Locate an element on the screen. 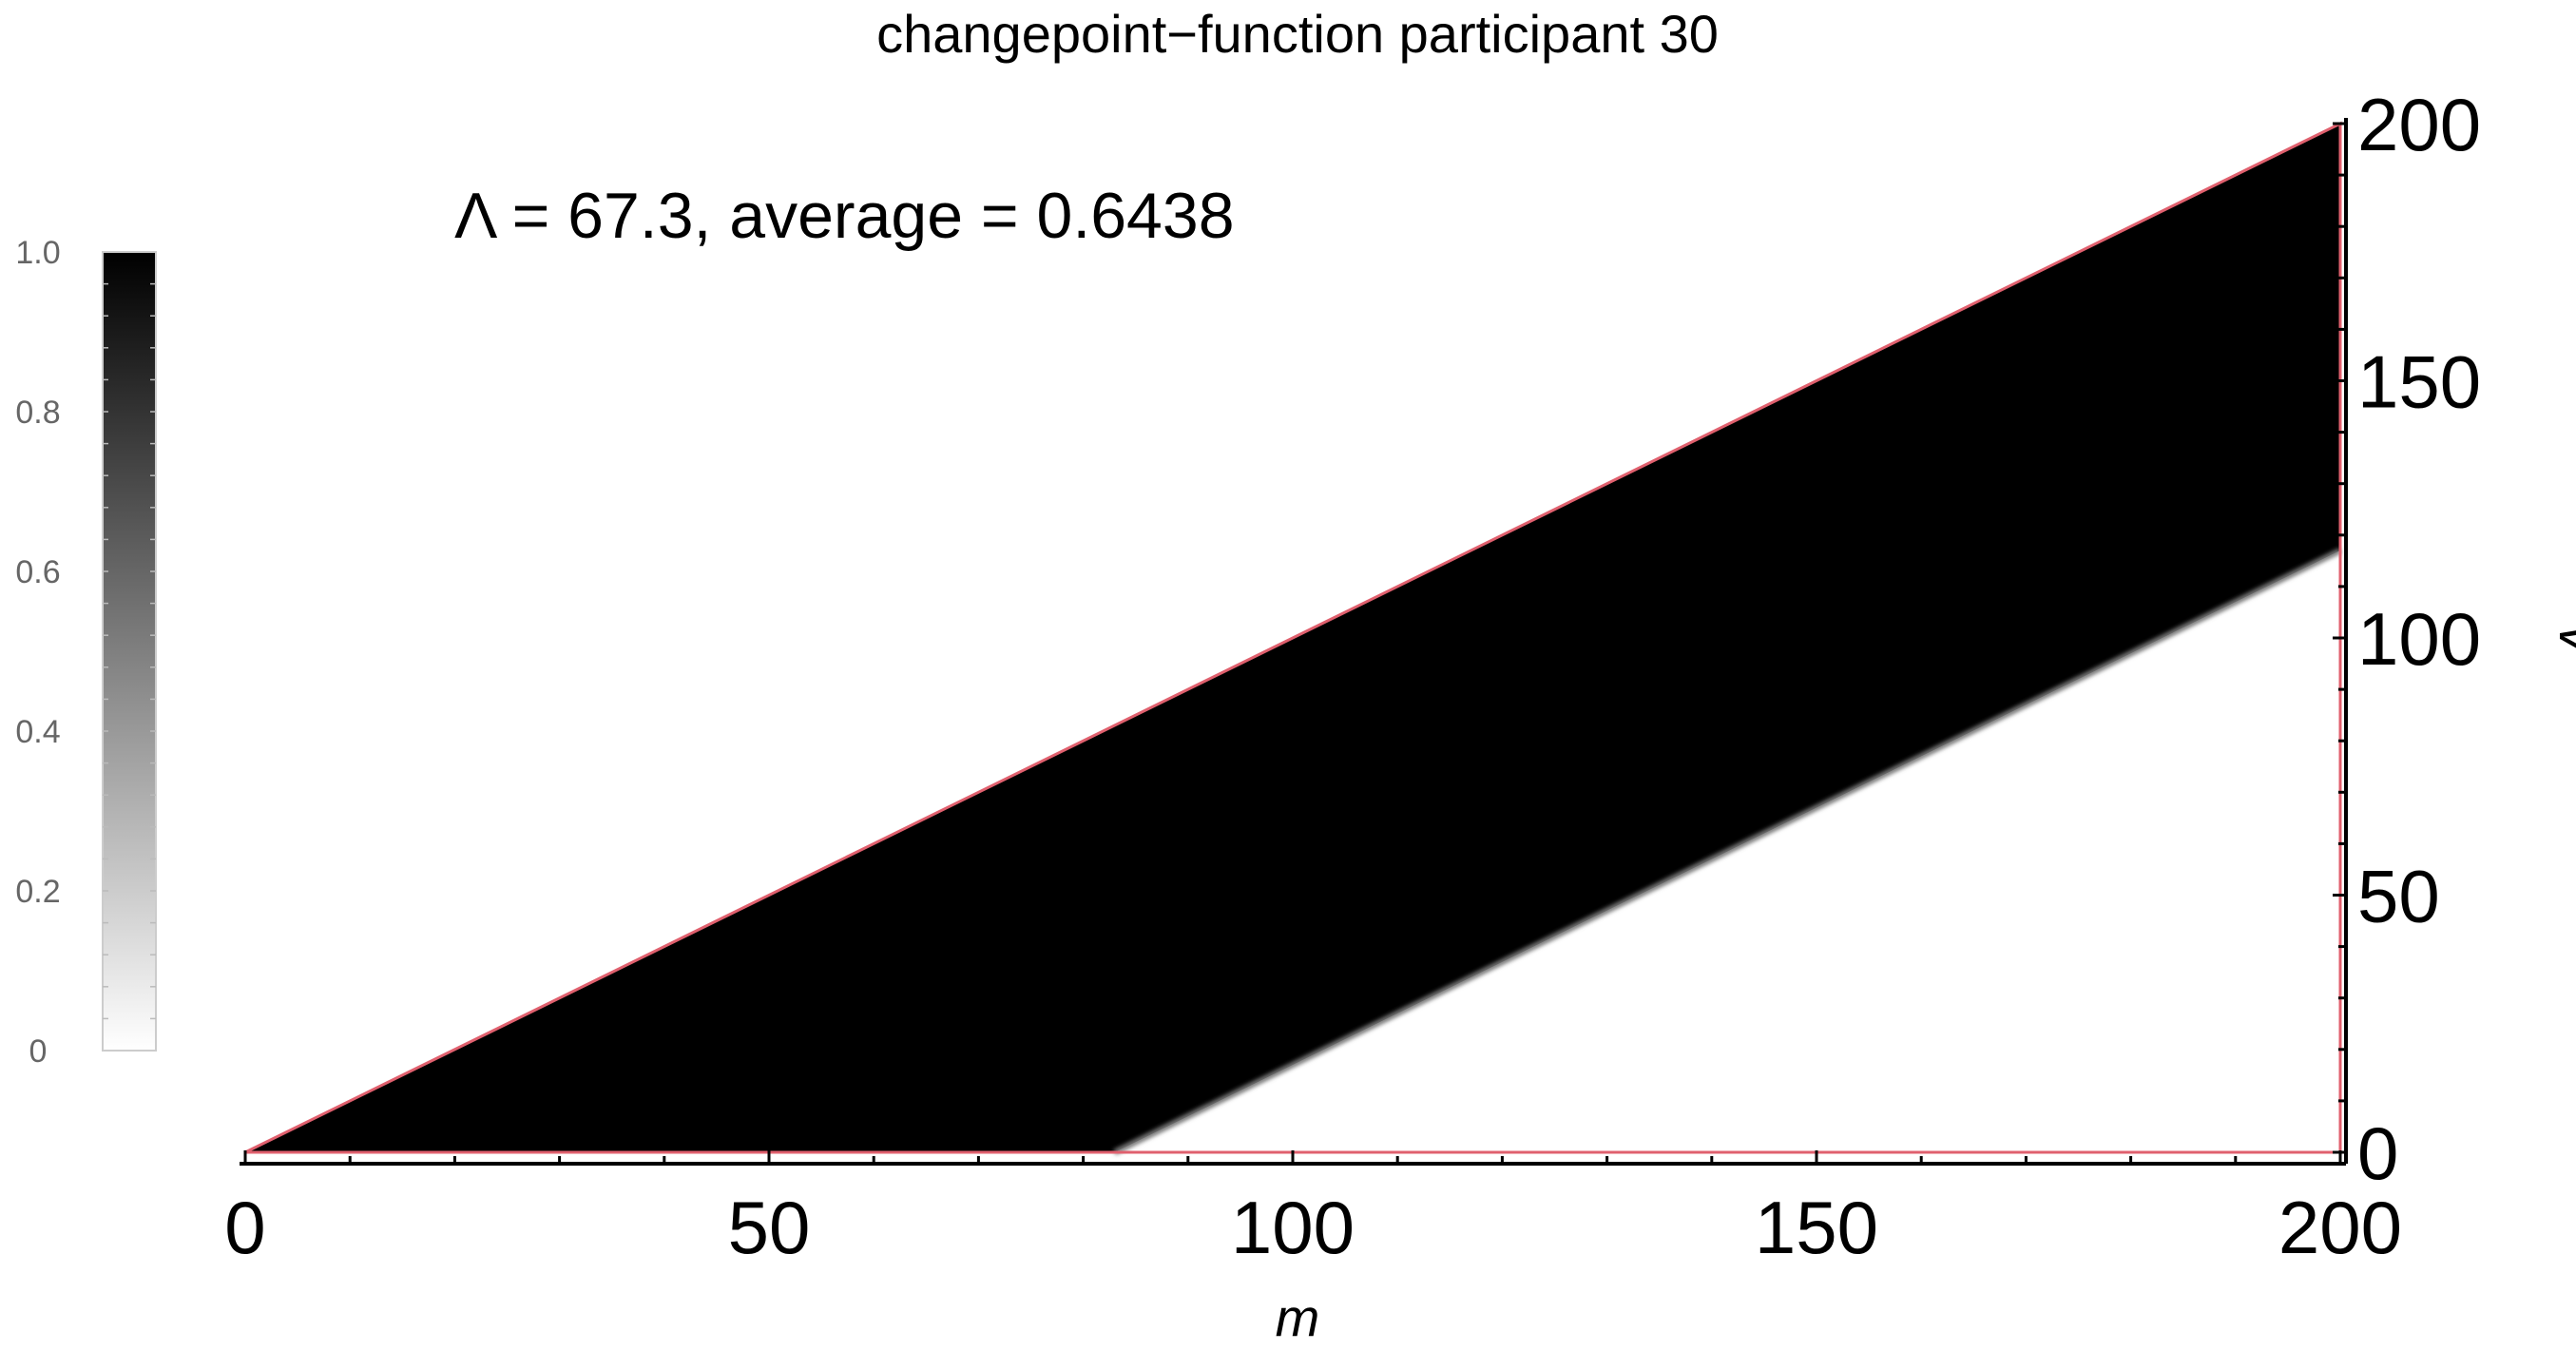  y-tick-label: 100 is located at coordinates (2419, 639).